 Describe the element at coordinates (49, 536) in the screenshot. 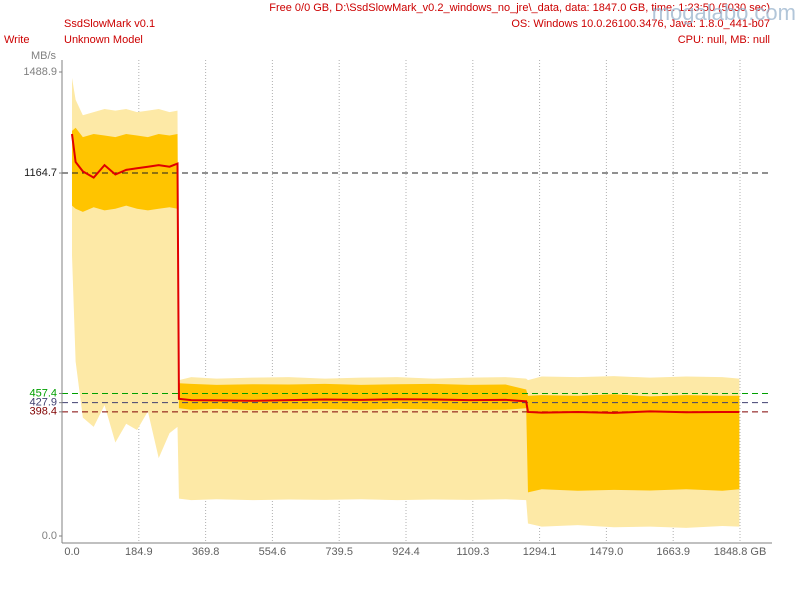

I see `y-tick-label: 0.0` at that location.